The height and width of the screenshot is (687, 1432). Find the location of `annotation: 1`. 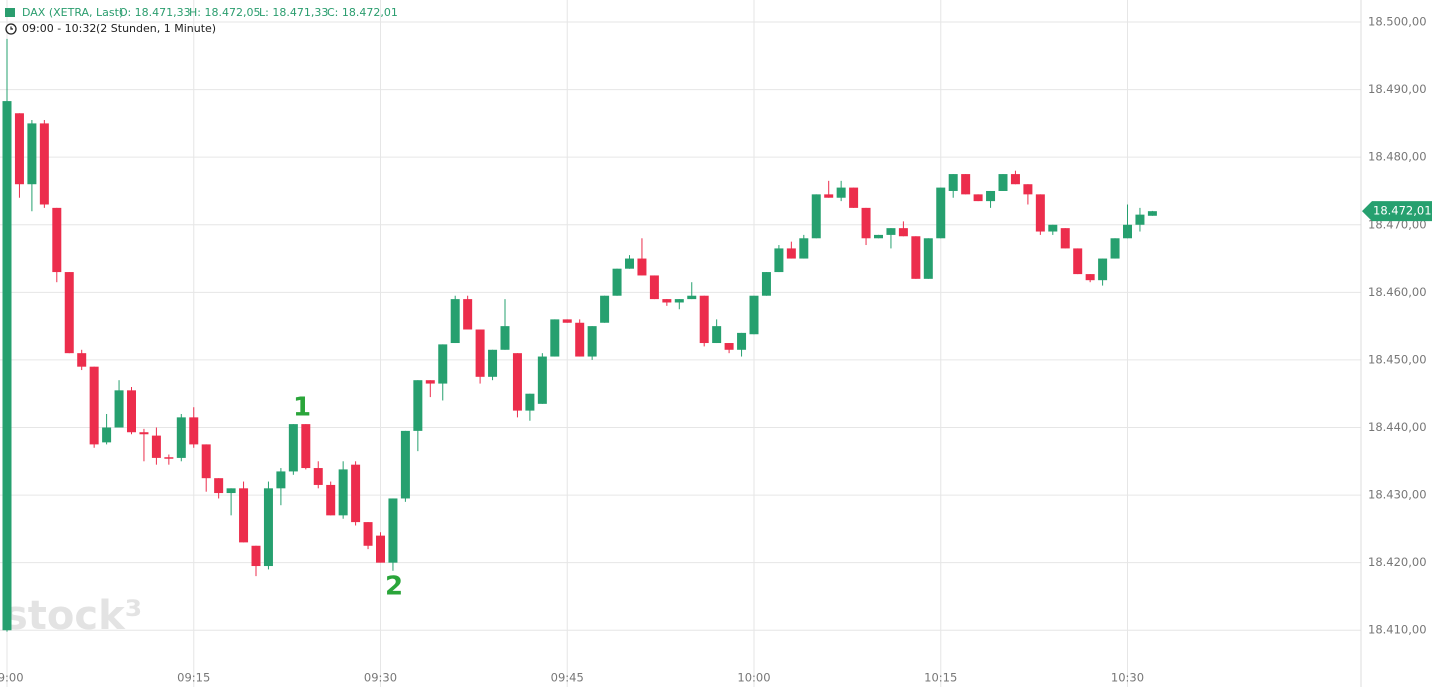

annotation: 1 is located at coordinates (302, 408).